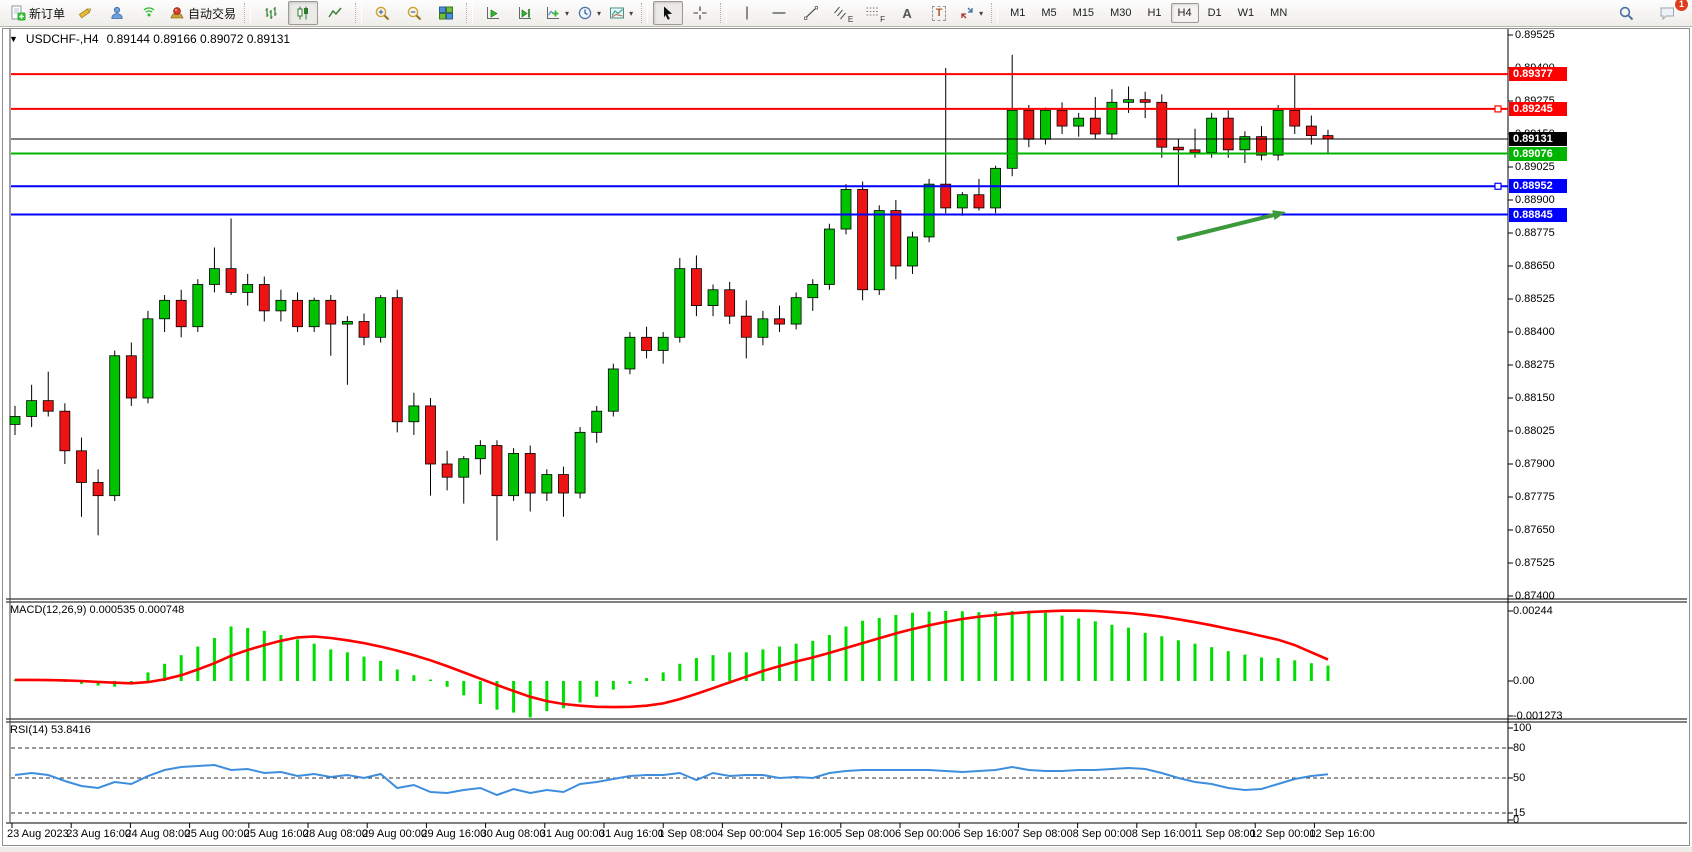 The image size is (1692, 852). Describe the element at coordinates (1161, 834) in the screenshot. I see `time-axis-label: 8 Sep 16:00` at that location.